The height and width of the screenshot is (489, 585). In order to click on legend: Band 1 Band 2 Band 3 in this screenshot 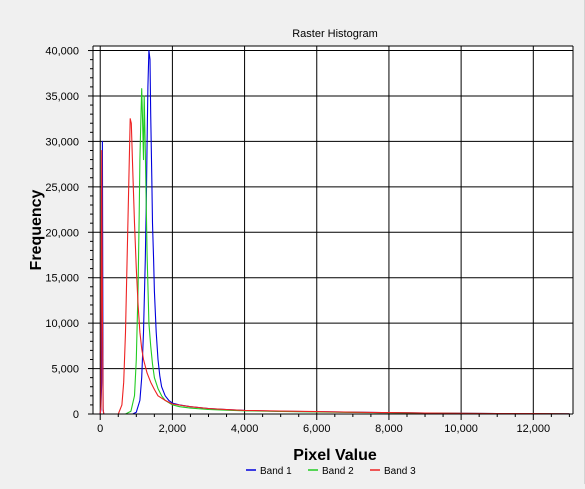, I will do `click(331, 471)`.